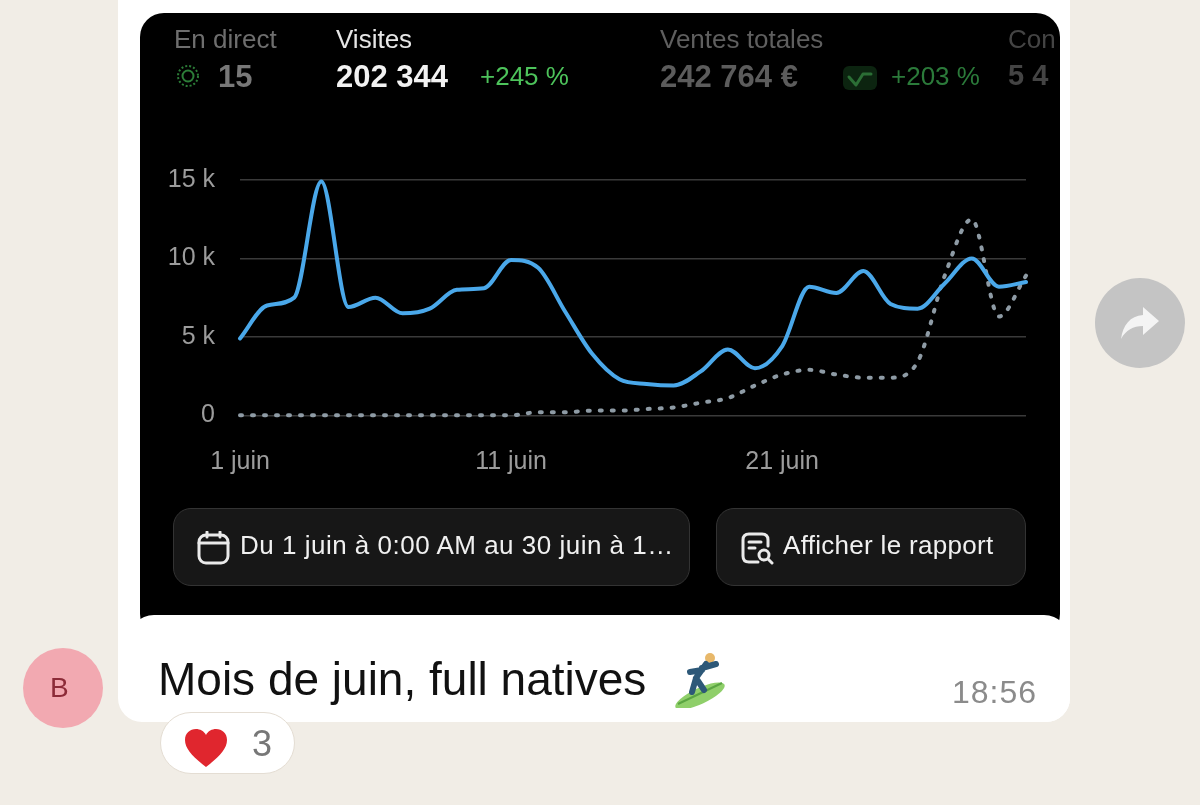  Describe the element at coordinates (225, 39) in the screenshot. I see `text: En direct` at that location.